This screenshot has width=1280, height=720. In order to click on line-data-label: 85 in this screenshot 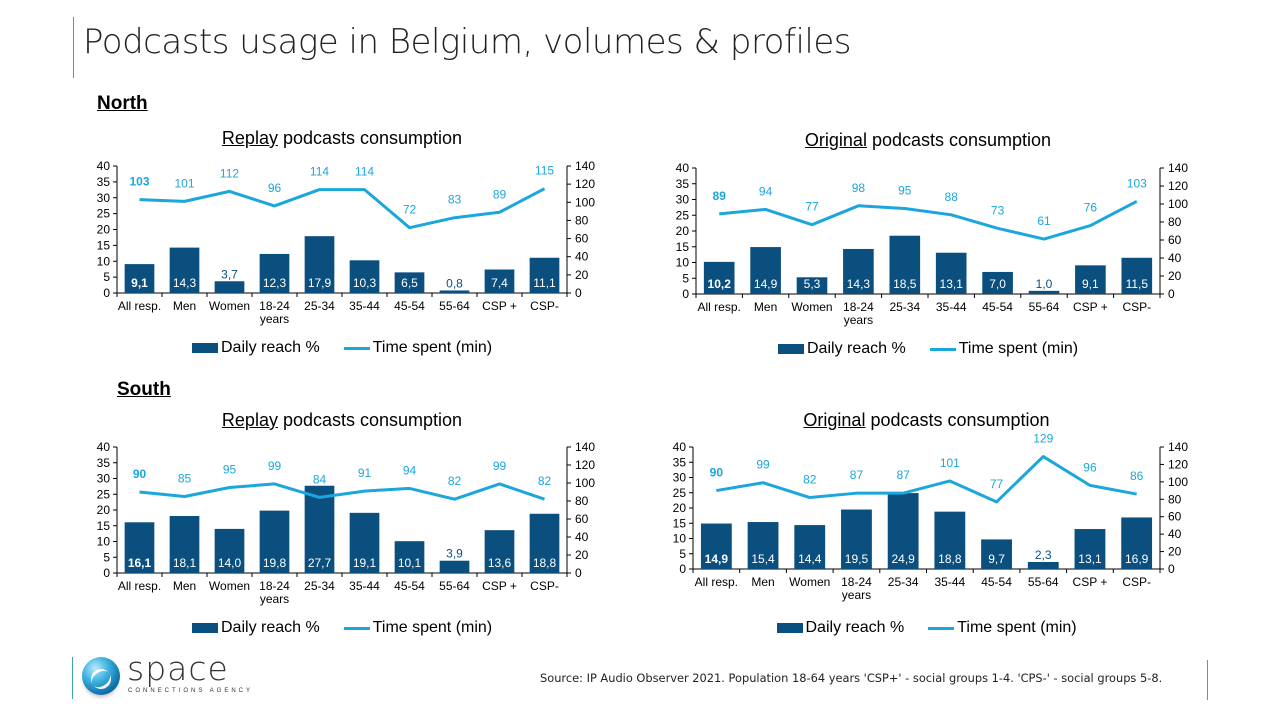, I will do `click(185, 479)`.